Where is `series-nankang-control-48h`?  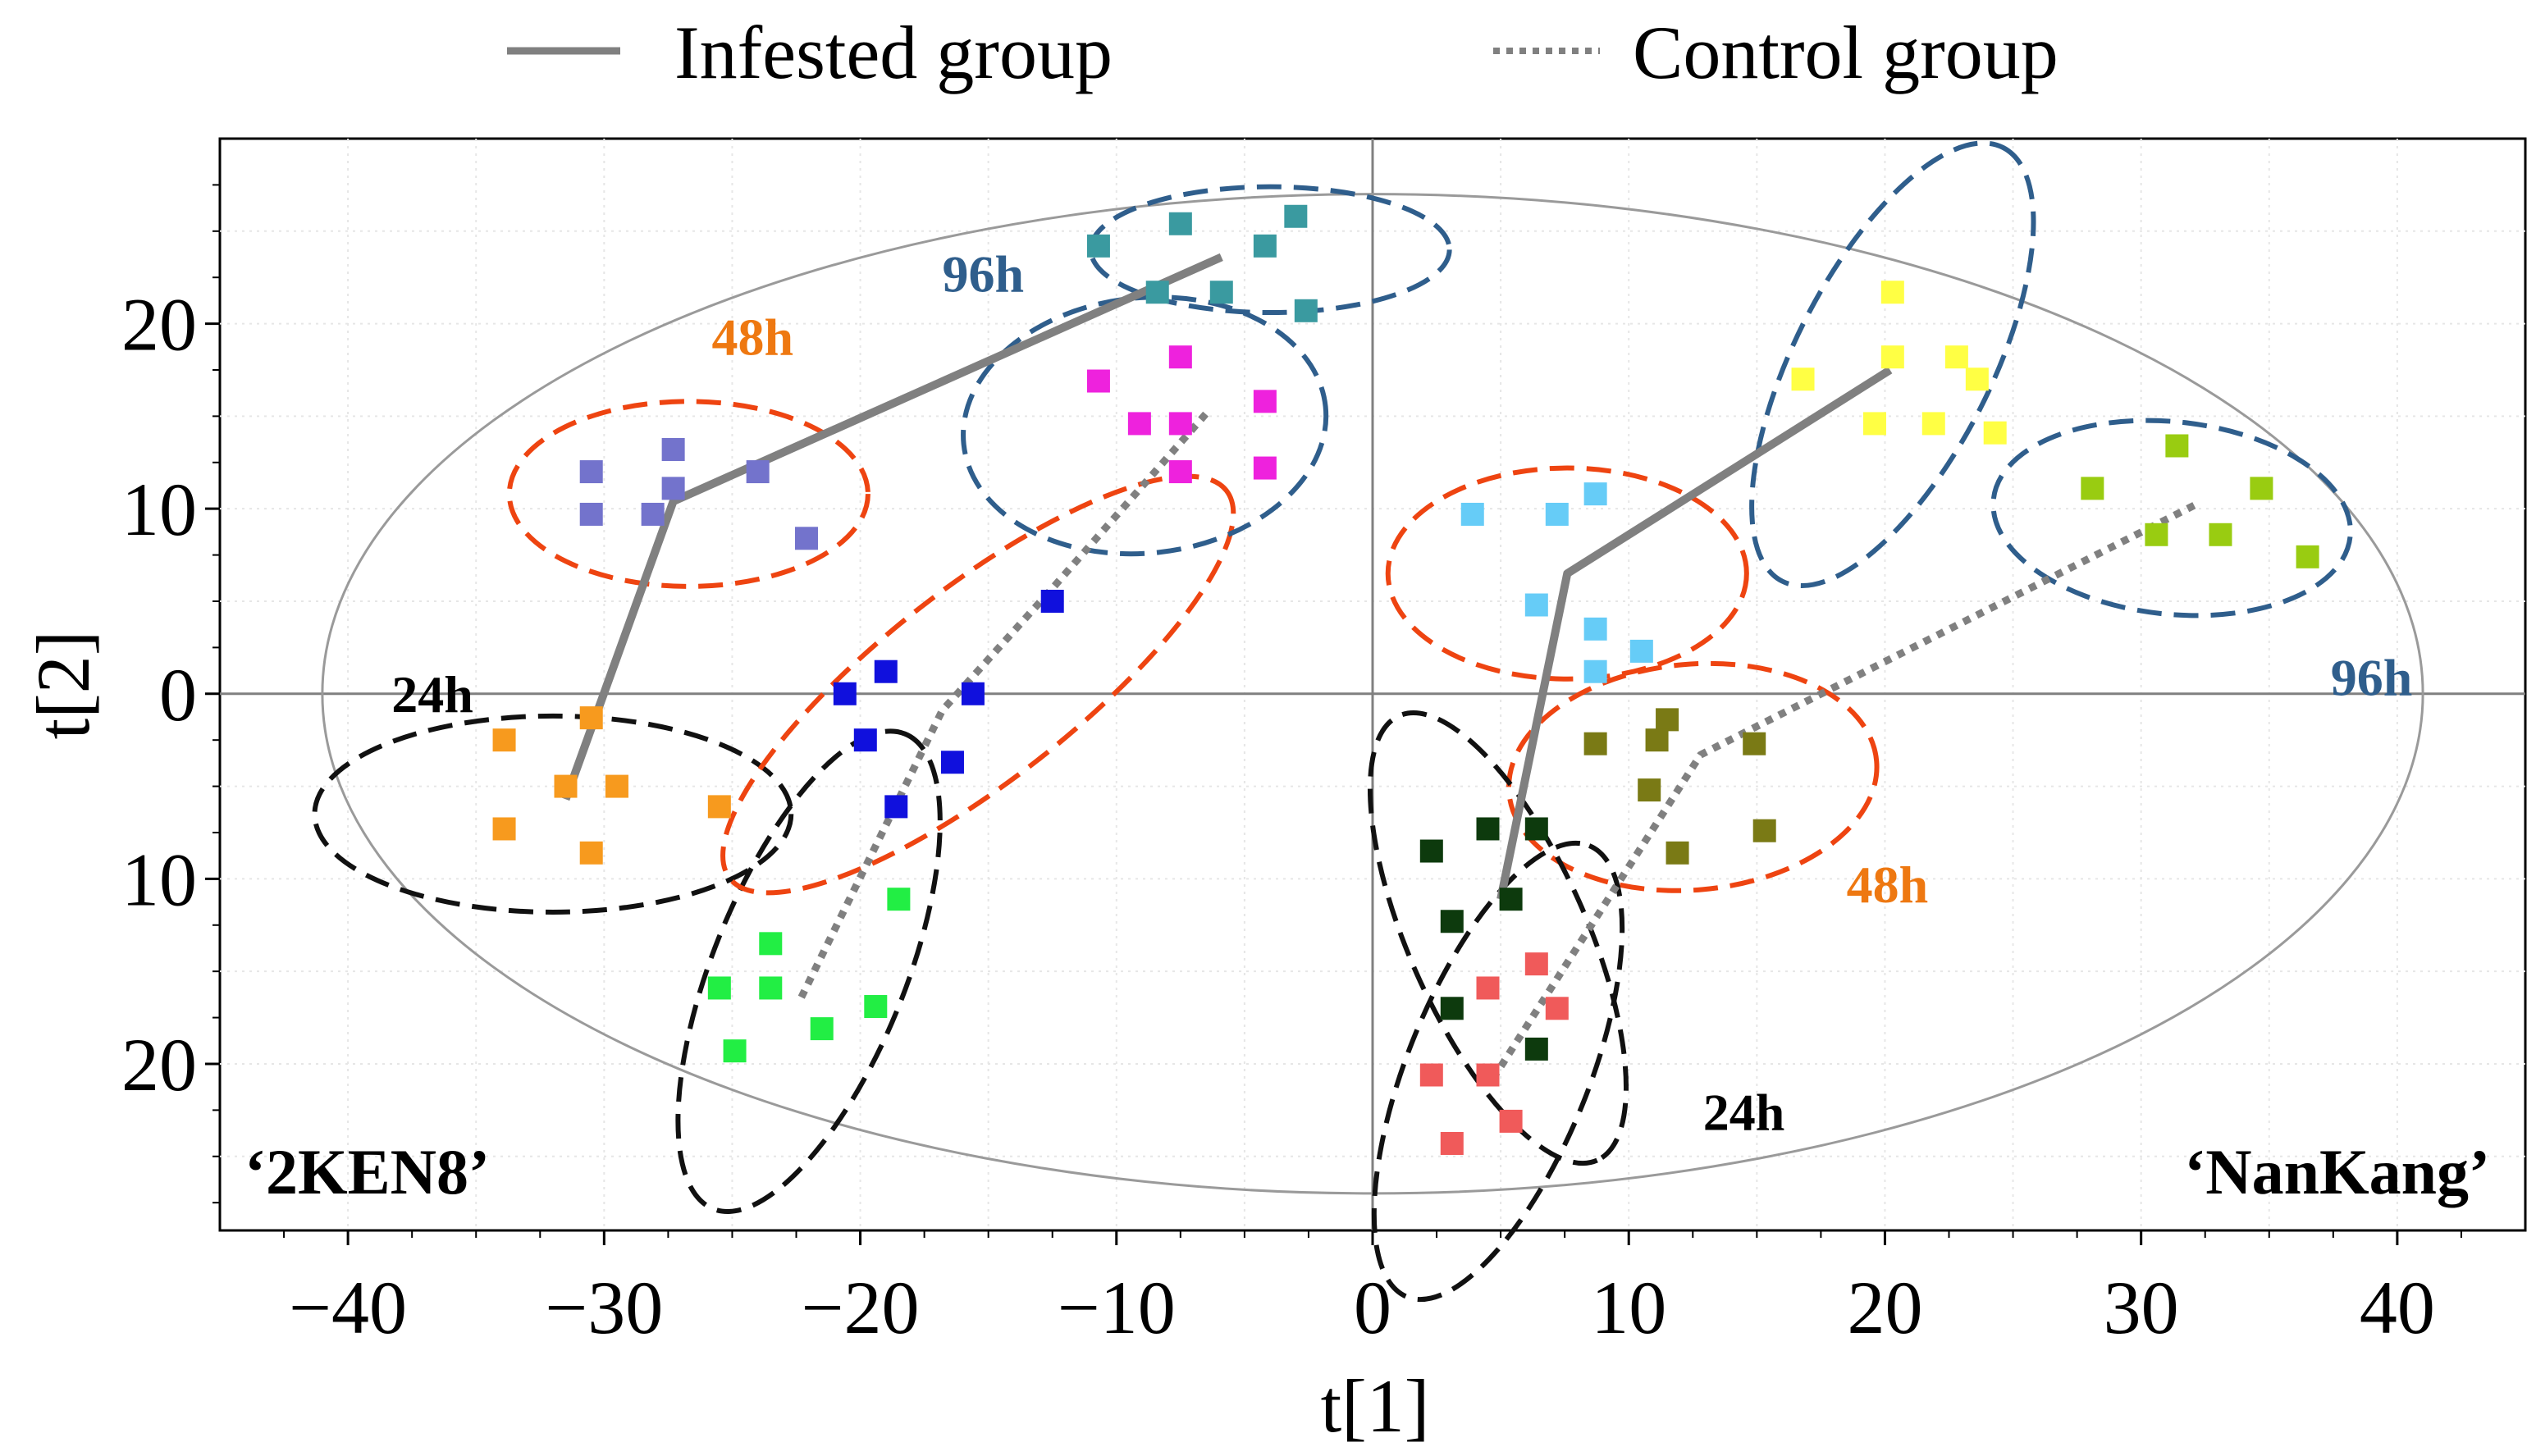
series-nankang-control-48h is located at coordinates (1556, 582).